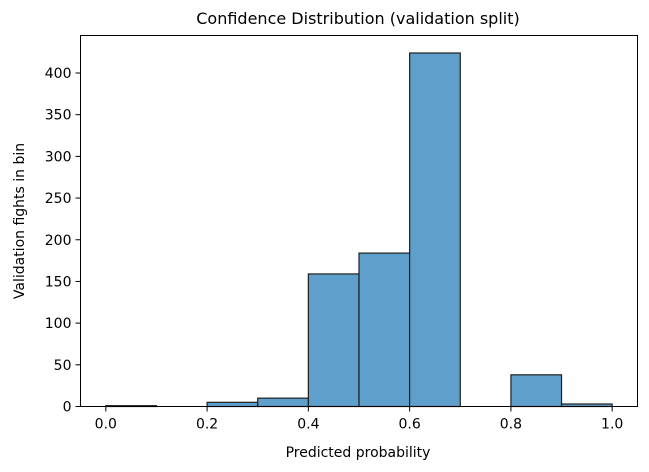 The image size is (649, 472). I want to click on y-axis-label: Validation fights in bin, so click(20, 221).